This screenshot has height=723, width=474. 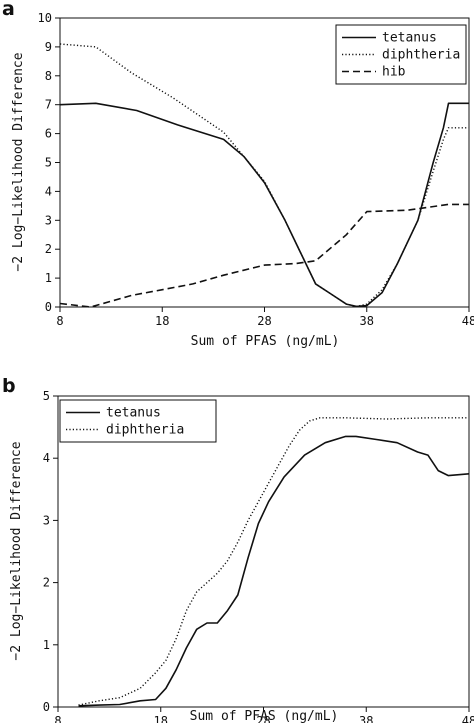 What do you see at coordinates (48, 134) in the screenshot?
I see `y-tick-label: 6` at bounding box center [48, 134].